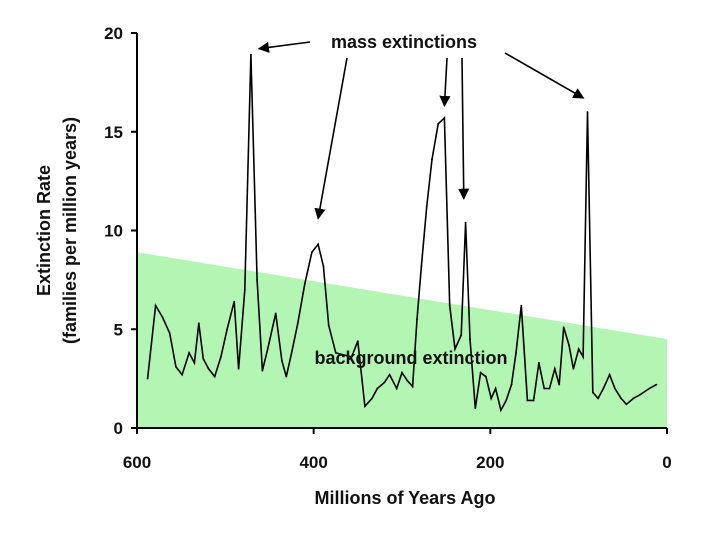  I want to click on mass-extinctions-label: mass extinctions, so click(404, 42).